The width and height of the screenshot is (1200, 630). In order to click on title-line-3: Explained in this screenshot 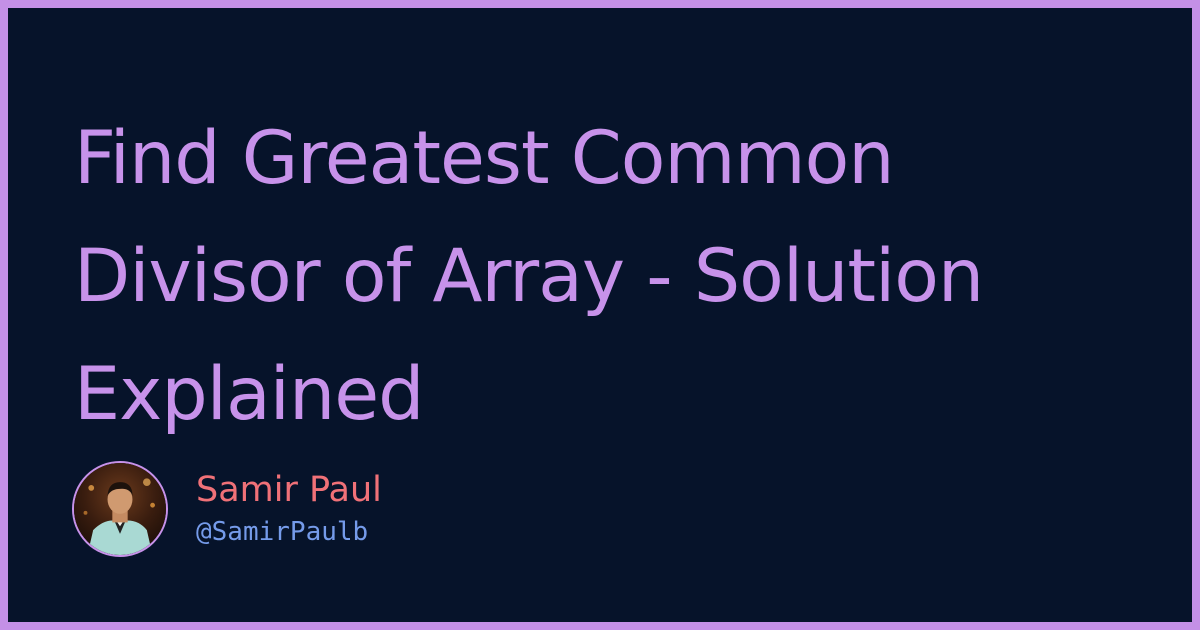, I will do `click(249, 394)`.